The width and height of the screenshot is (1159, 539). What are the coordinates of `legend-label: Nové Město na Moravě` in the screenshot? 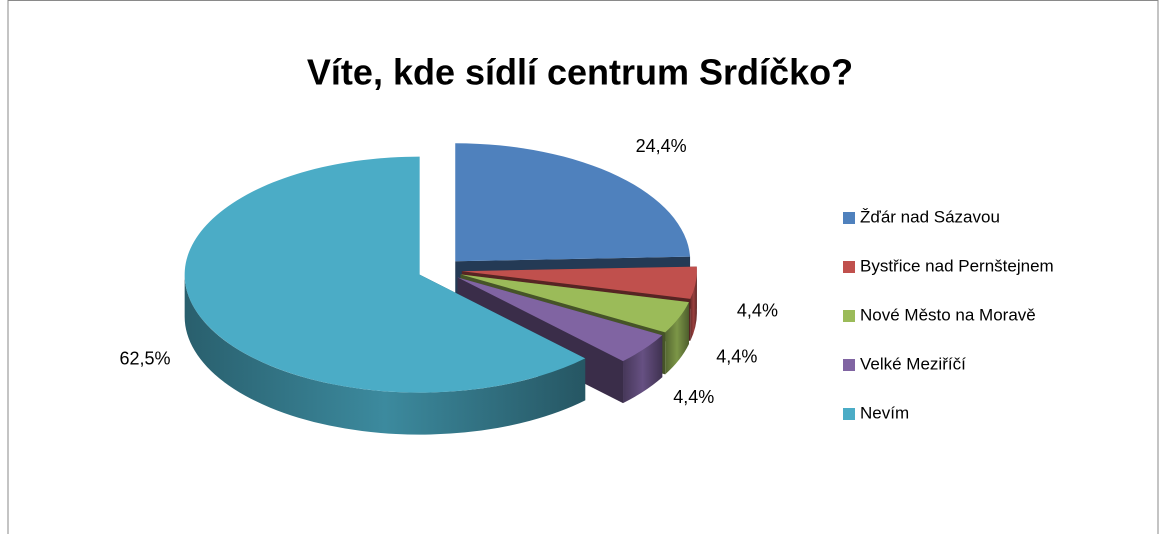 It's located at (948, 314).